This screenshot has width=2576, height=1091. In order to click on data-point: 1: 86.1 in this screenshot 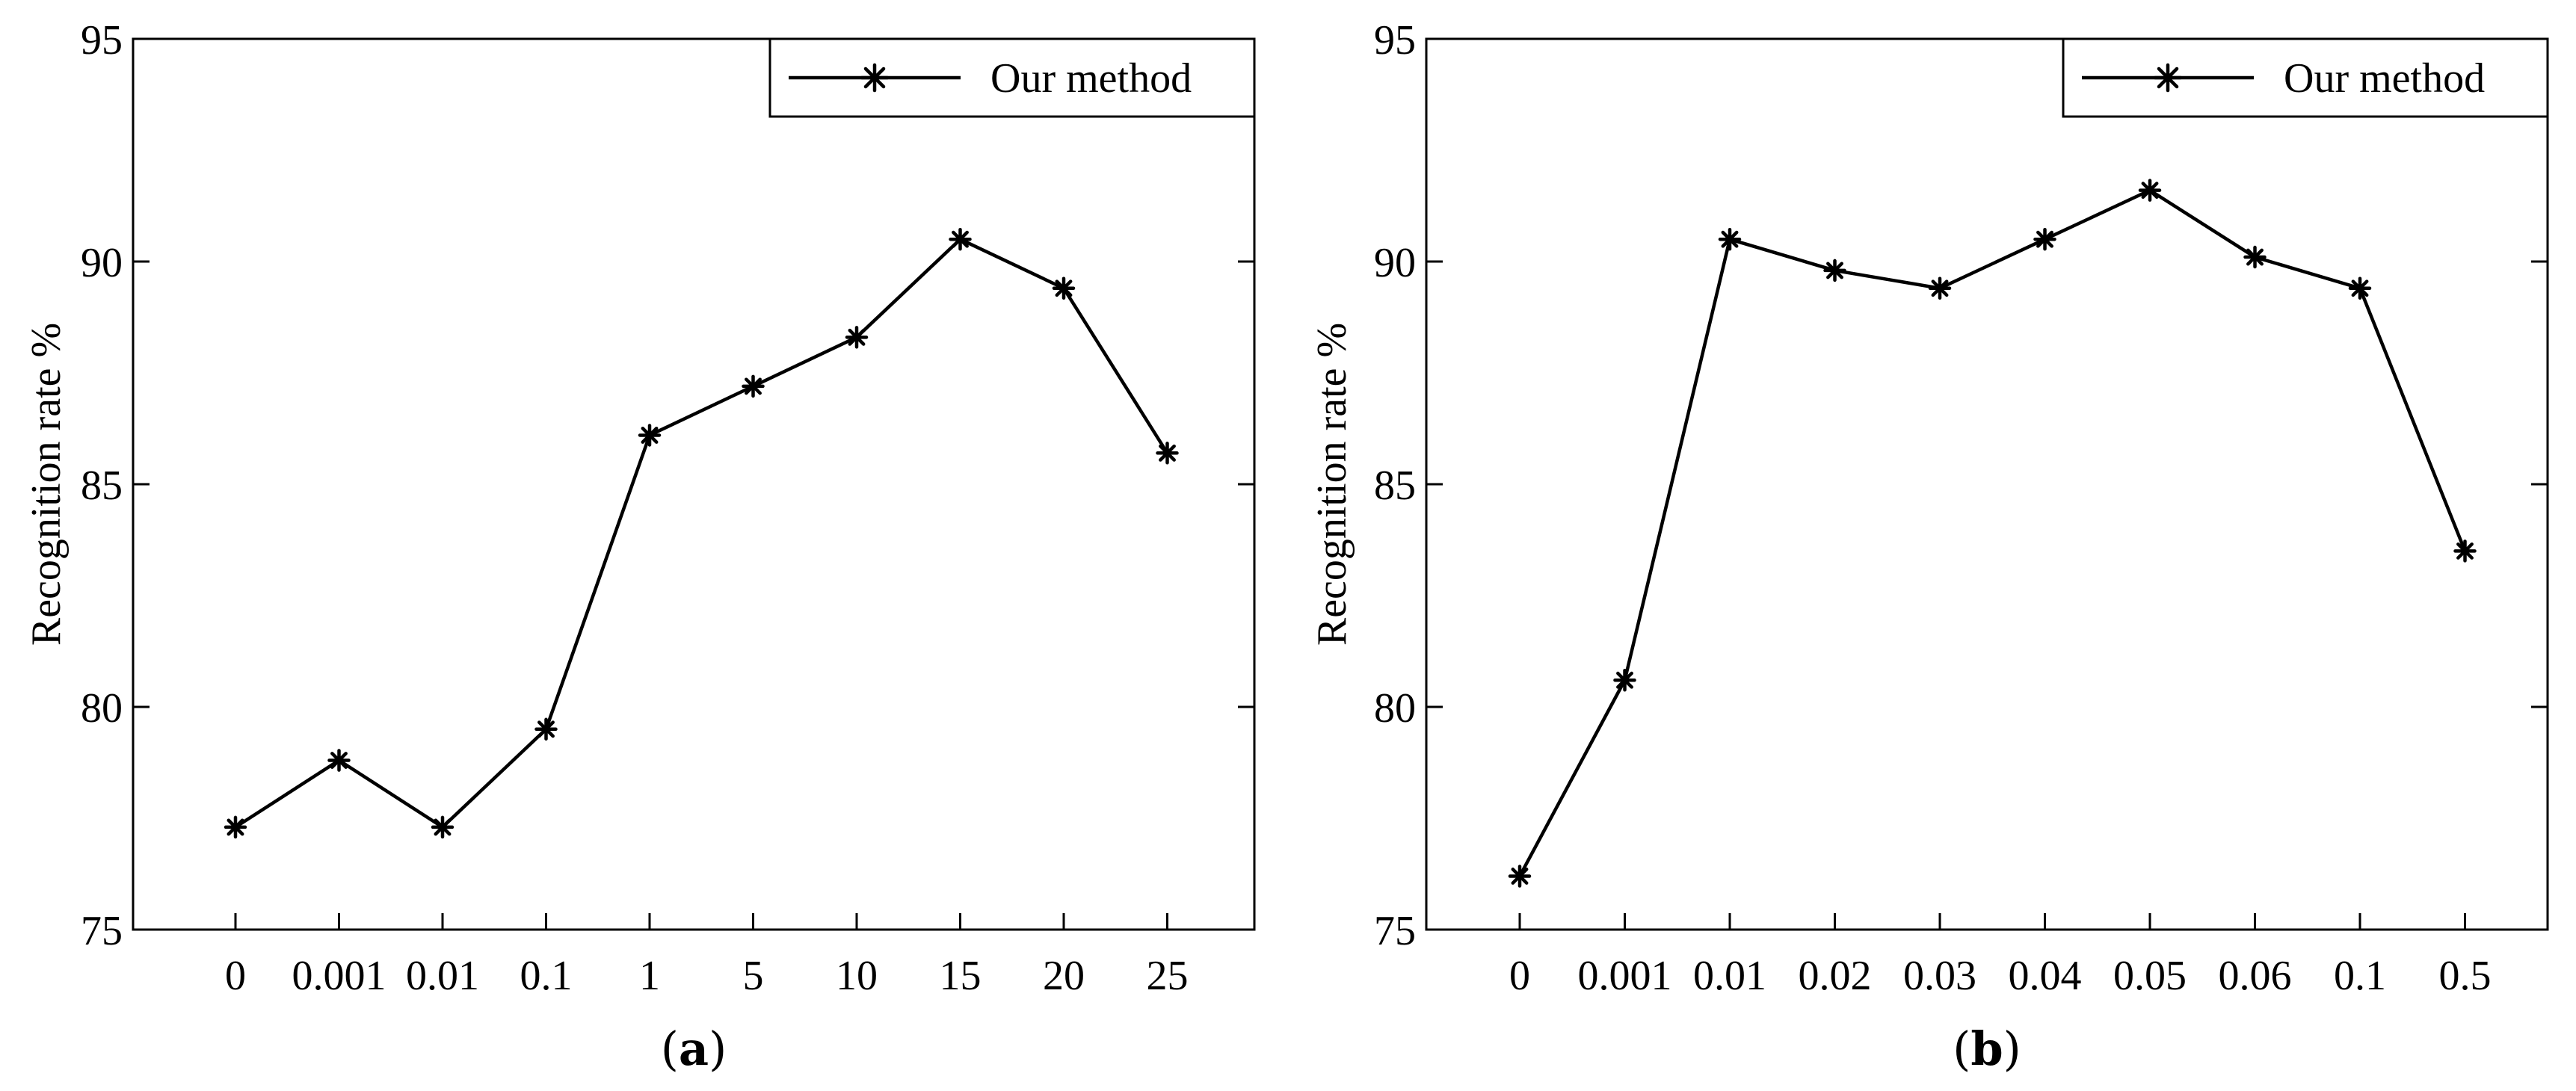, I will do `click(650, 435)`.